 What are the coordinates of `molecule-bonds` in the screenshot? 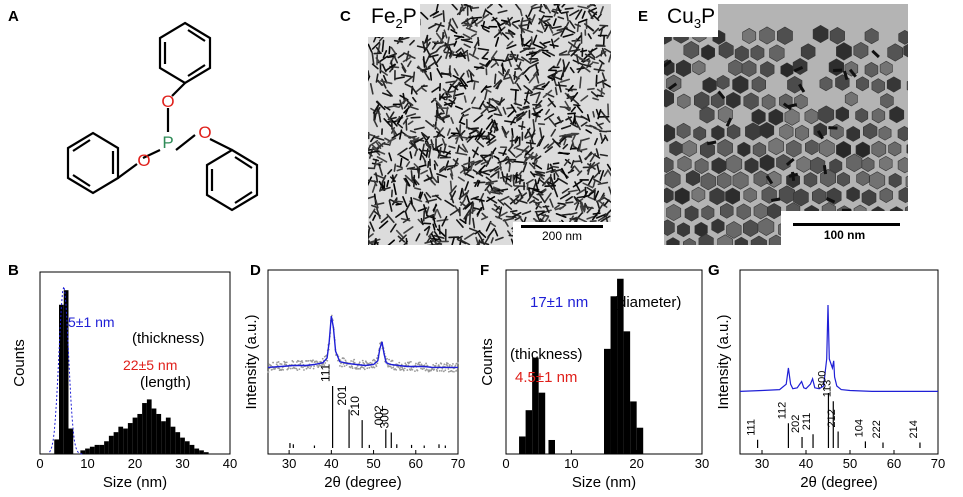 It's located at (162, 116).